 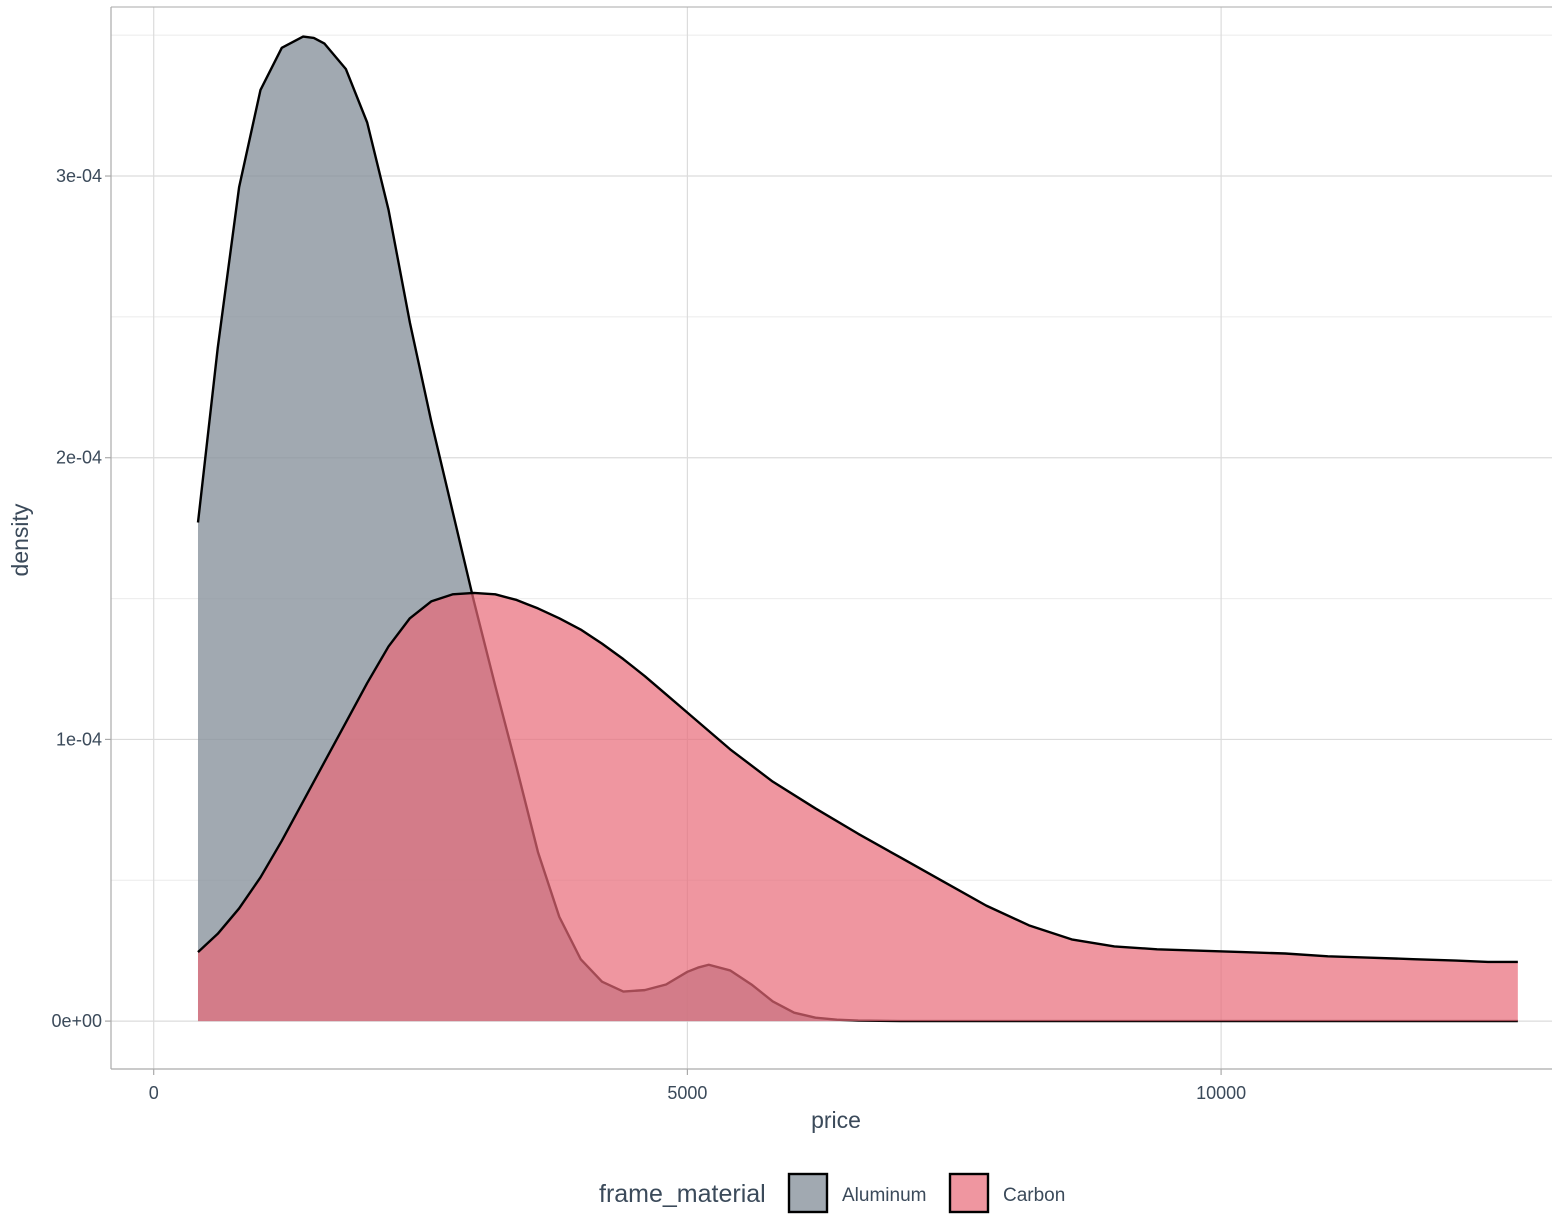 I want to click on legend-entries: Aluminum Carbon, so click(x=926, y=1193).